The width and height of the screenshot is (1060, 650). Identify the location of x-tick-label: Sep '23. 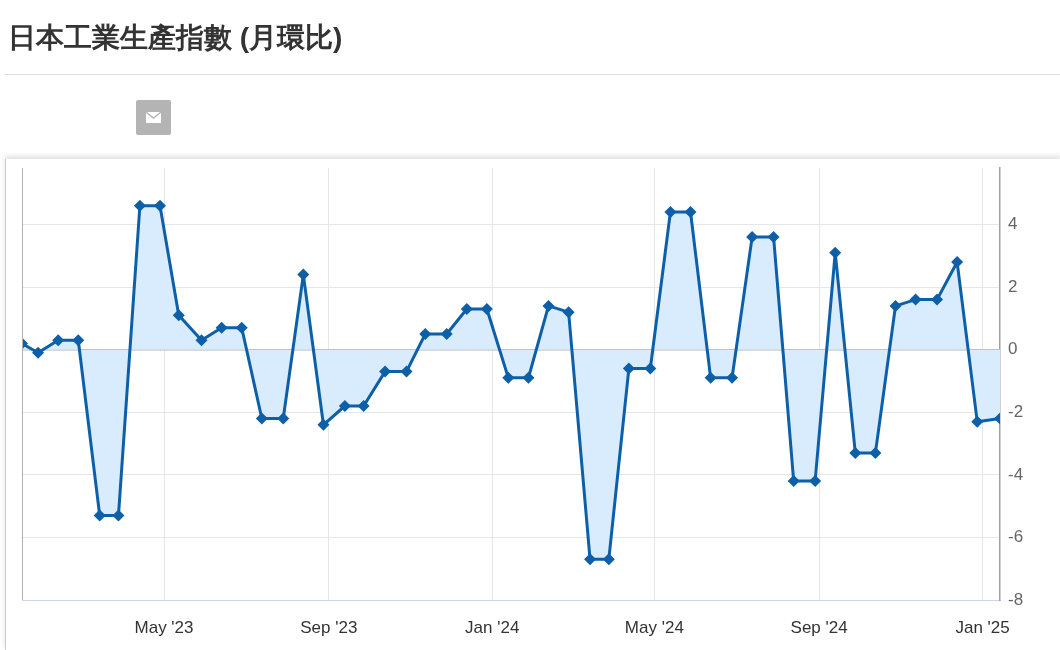
(329, 627).